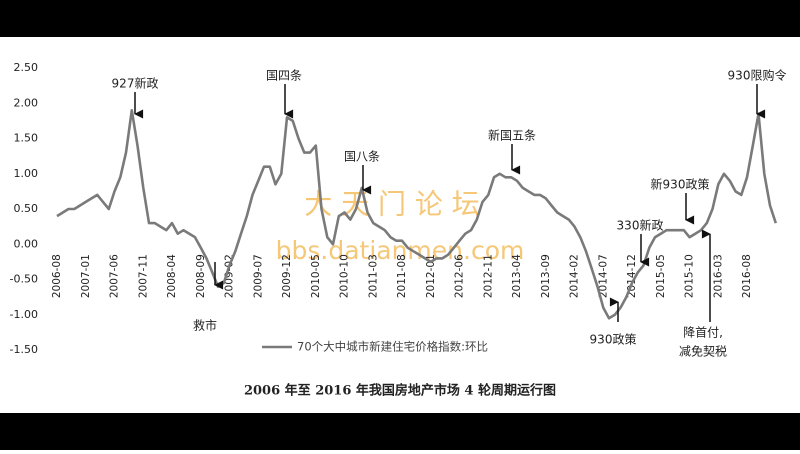 Image resolution: width=800 pixels, height=454 pixels. What do you see at coordinates (26, 138) in the screenshot?
I see `y-tick-label: 1.50` at bounding box center [26, 138].